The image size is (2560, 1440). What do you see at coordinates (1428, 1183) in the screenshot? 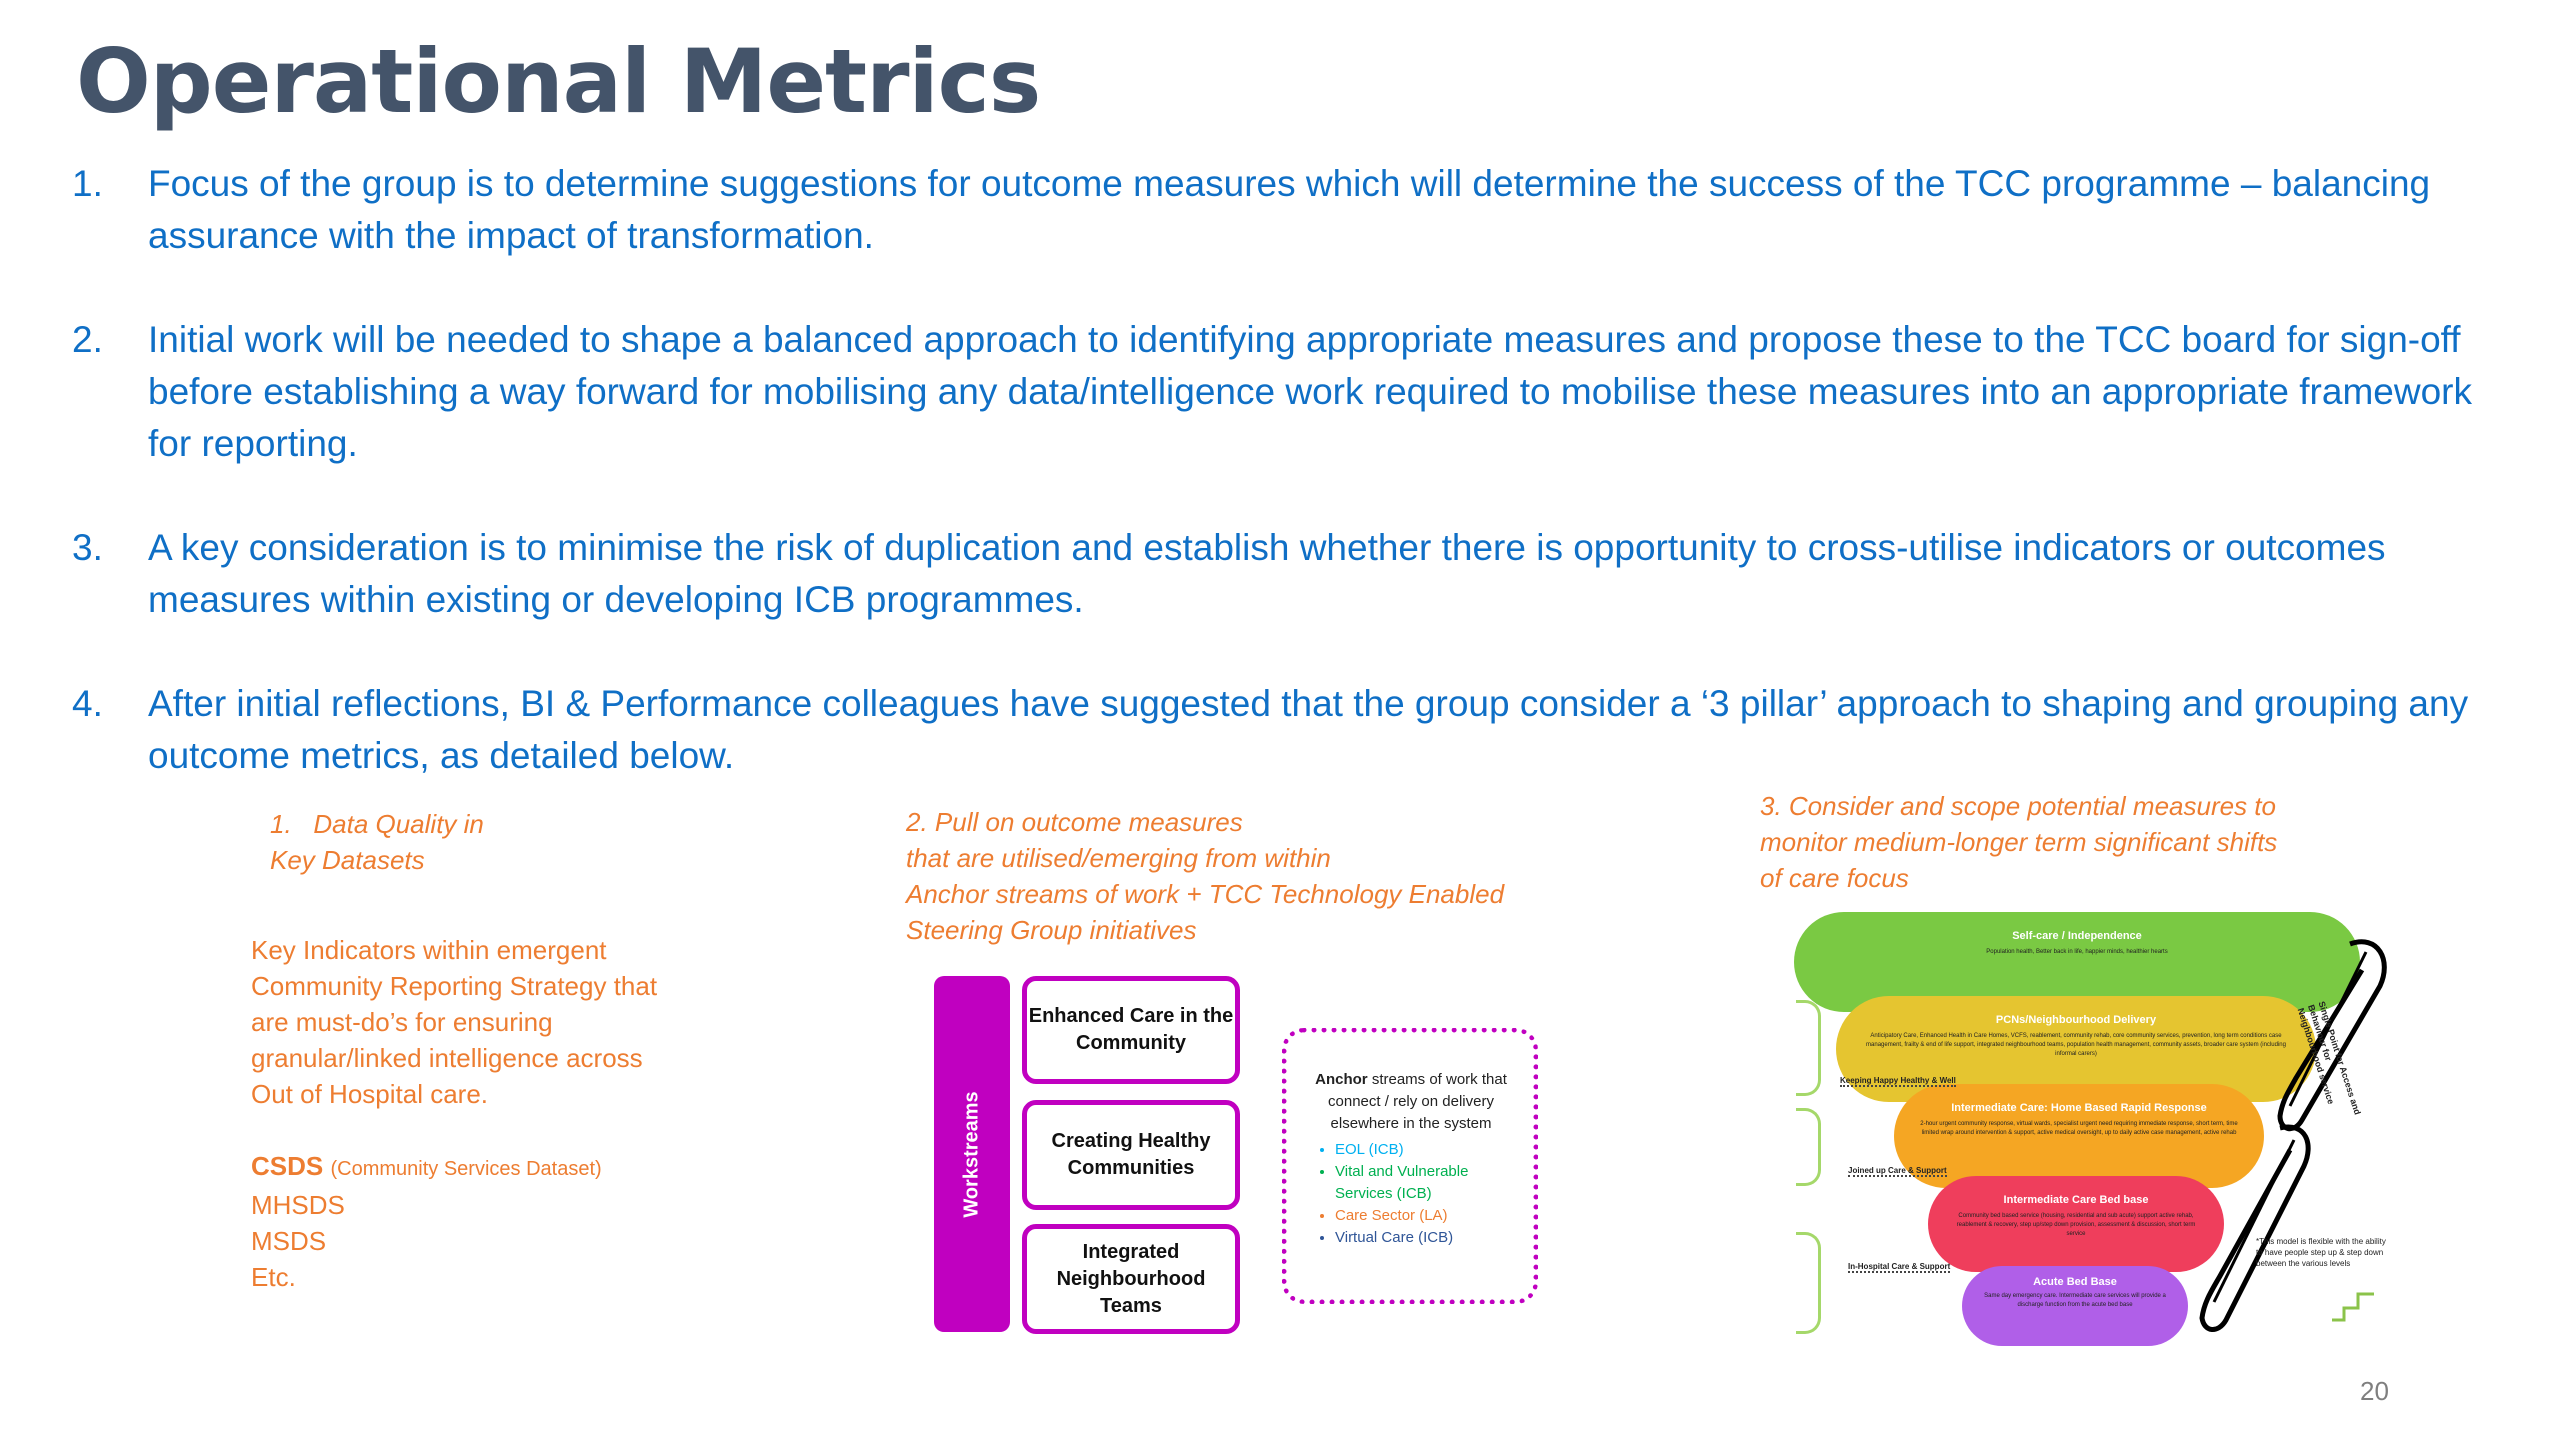
I see `anchor-item: Vital and Vulnerable Services (ICB)` at bounding box center [1428, 1183].